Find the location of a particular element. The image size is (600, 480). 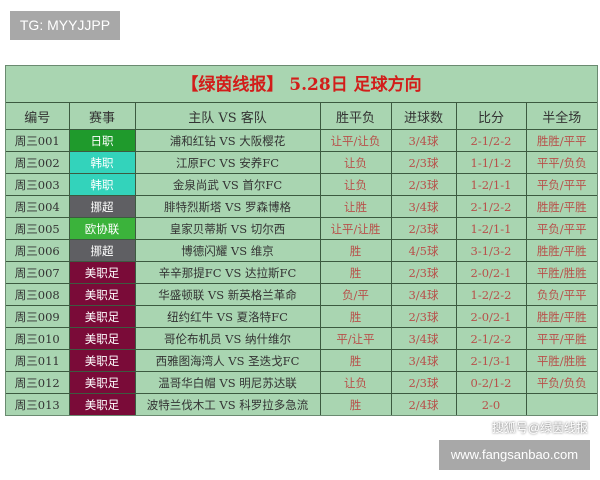

table-row: 周三012 美职足 温哥华白帽 VS 明尼苏达联 让负 2/3球 0-2/1-2 平负/负负 is located at coordinates (301, 382).